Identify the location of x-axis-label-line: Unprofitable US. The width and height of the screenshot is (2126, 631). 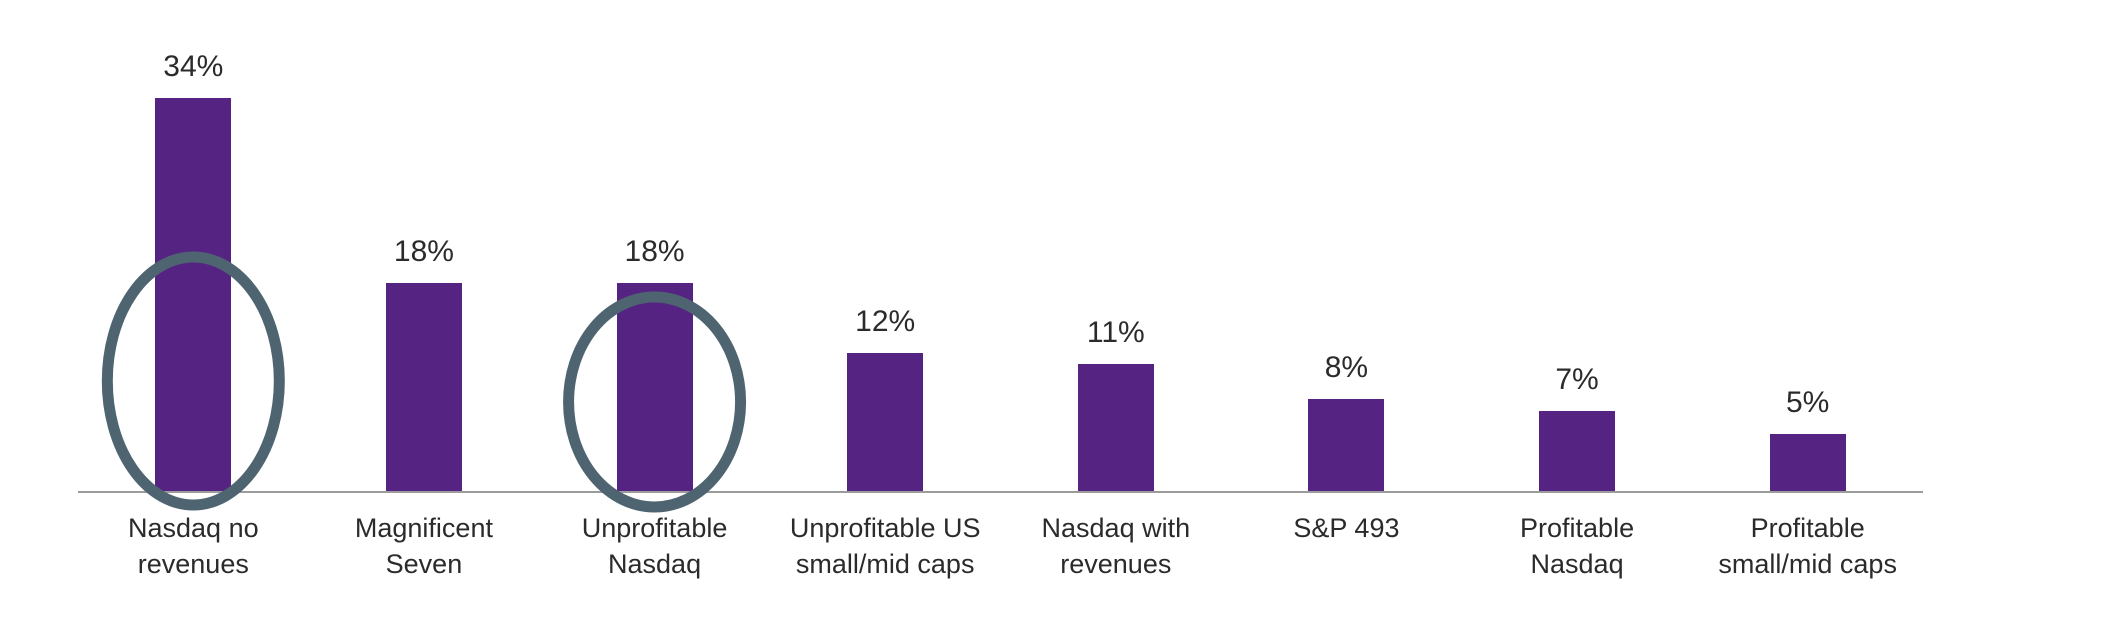
(885, 528).